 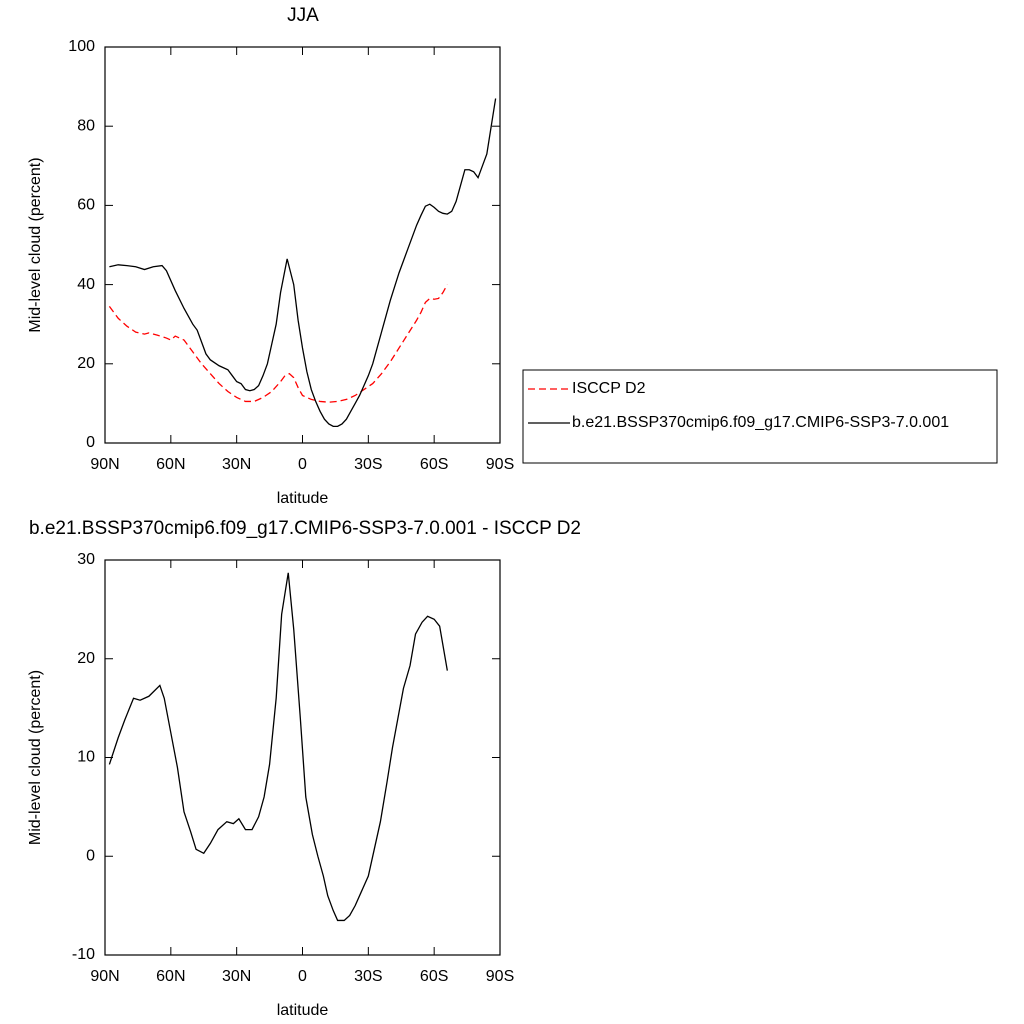 I want to click on y-tick-label: 60, so click(x=86, y=205).